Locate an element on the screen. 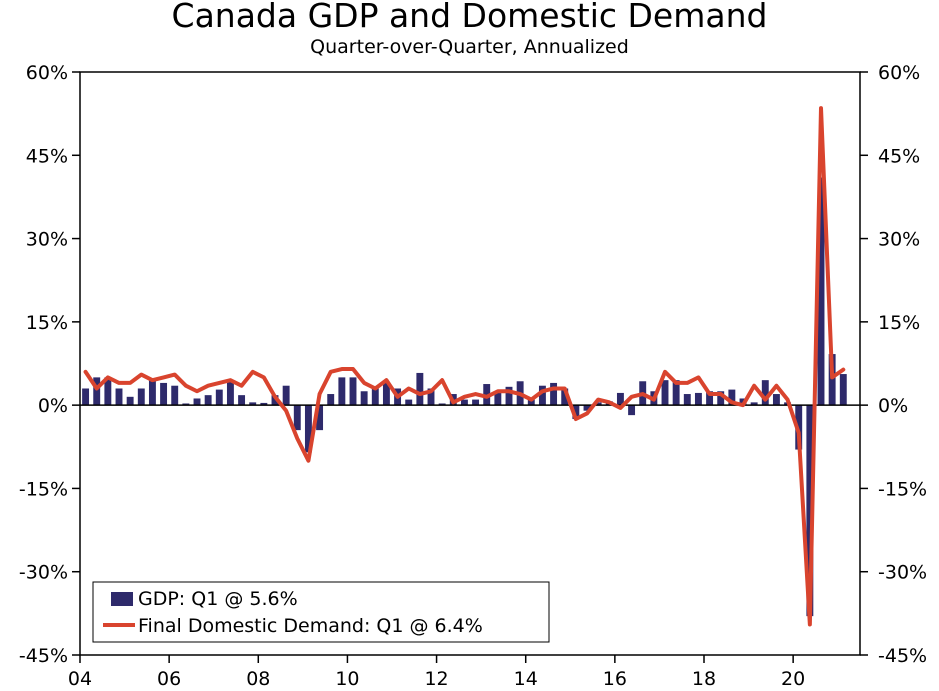 The width and height of the screenshot is (939, 691). y-tick-label-right: -30% is located at coordinates (902, 573).